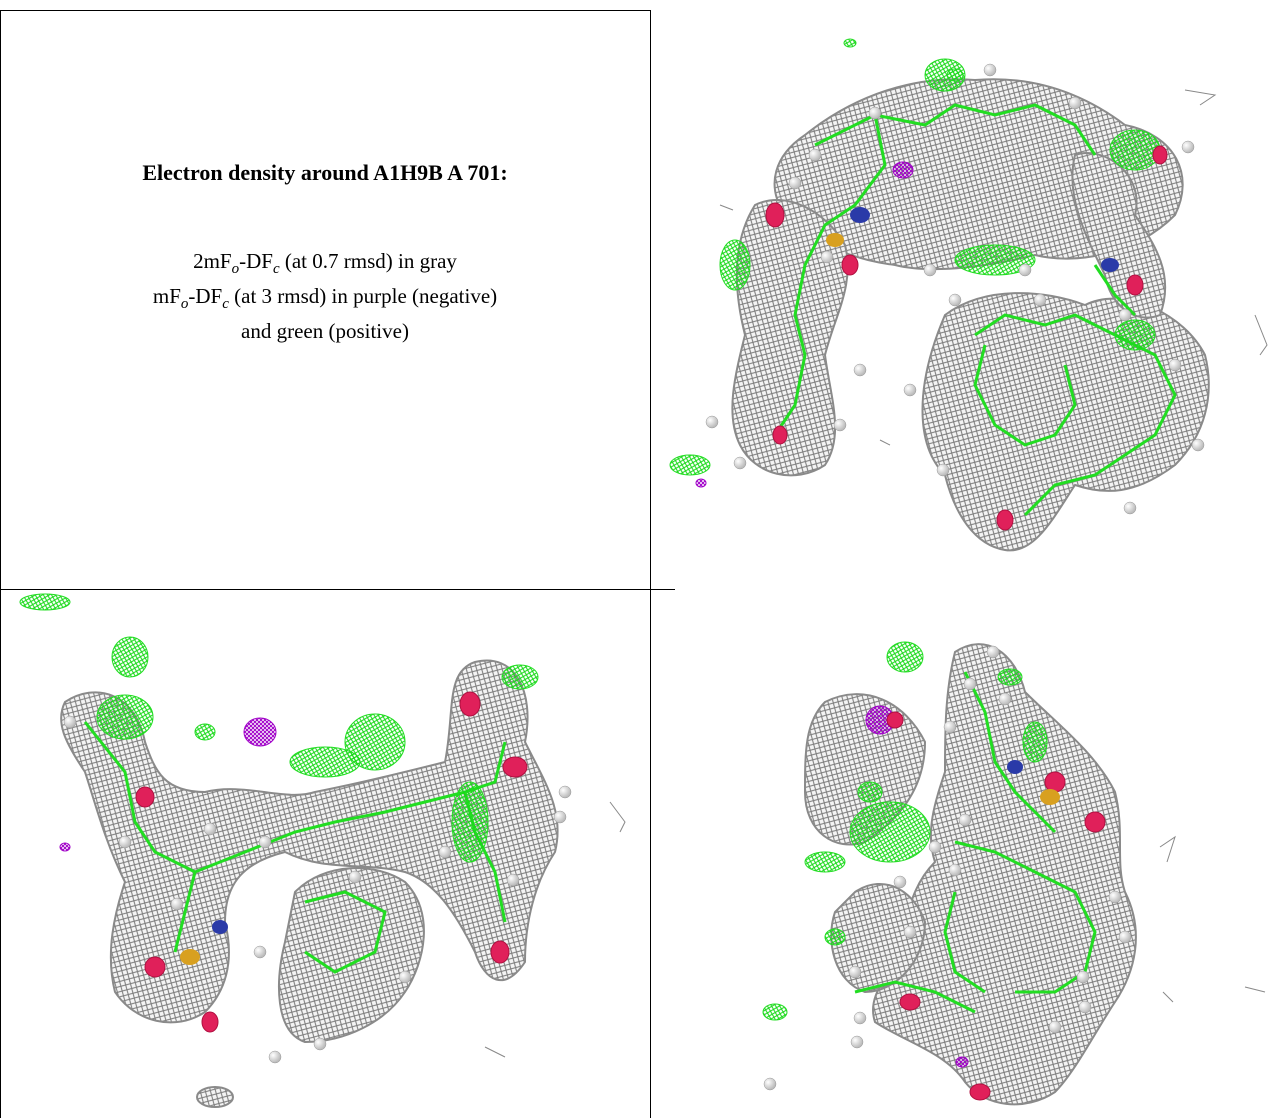 This screenshot has width=1276, height=1118. I want to click on grid-center-divider, so click(650, 564).